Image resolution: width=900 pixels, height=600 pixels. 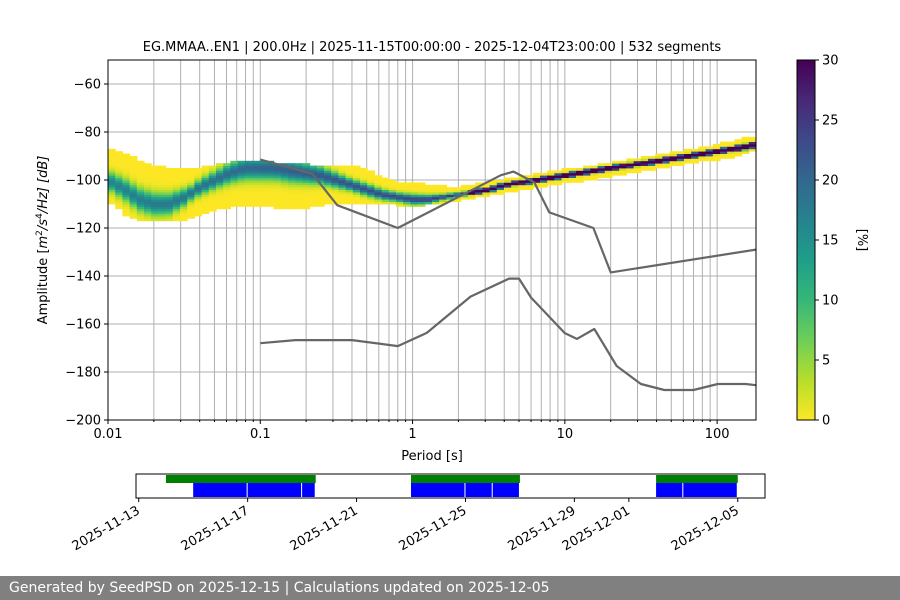 What do you see at coordinates (43, 242) in the screenshot?
I see `y-label-m: m` at bounding box center [43, 242].